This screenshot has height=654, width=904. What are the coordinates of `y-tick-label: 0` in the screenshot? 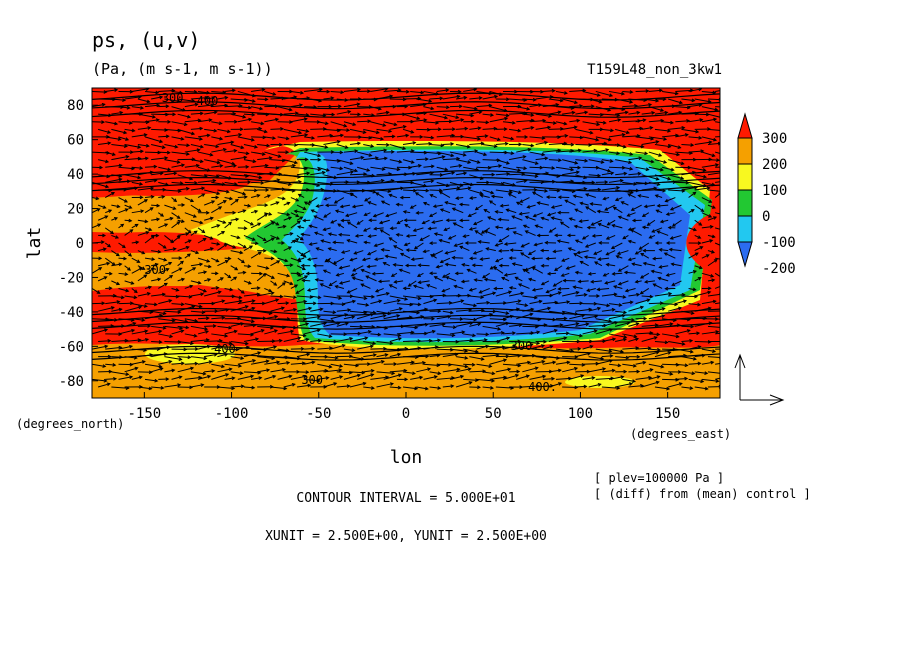 It's located at (80, 244).